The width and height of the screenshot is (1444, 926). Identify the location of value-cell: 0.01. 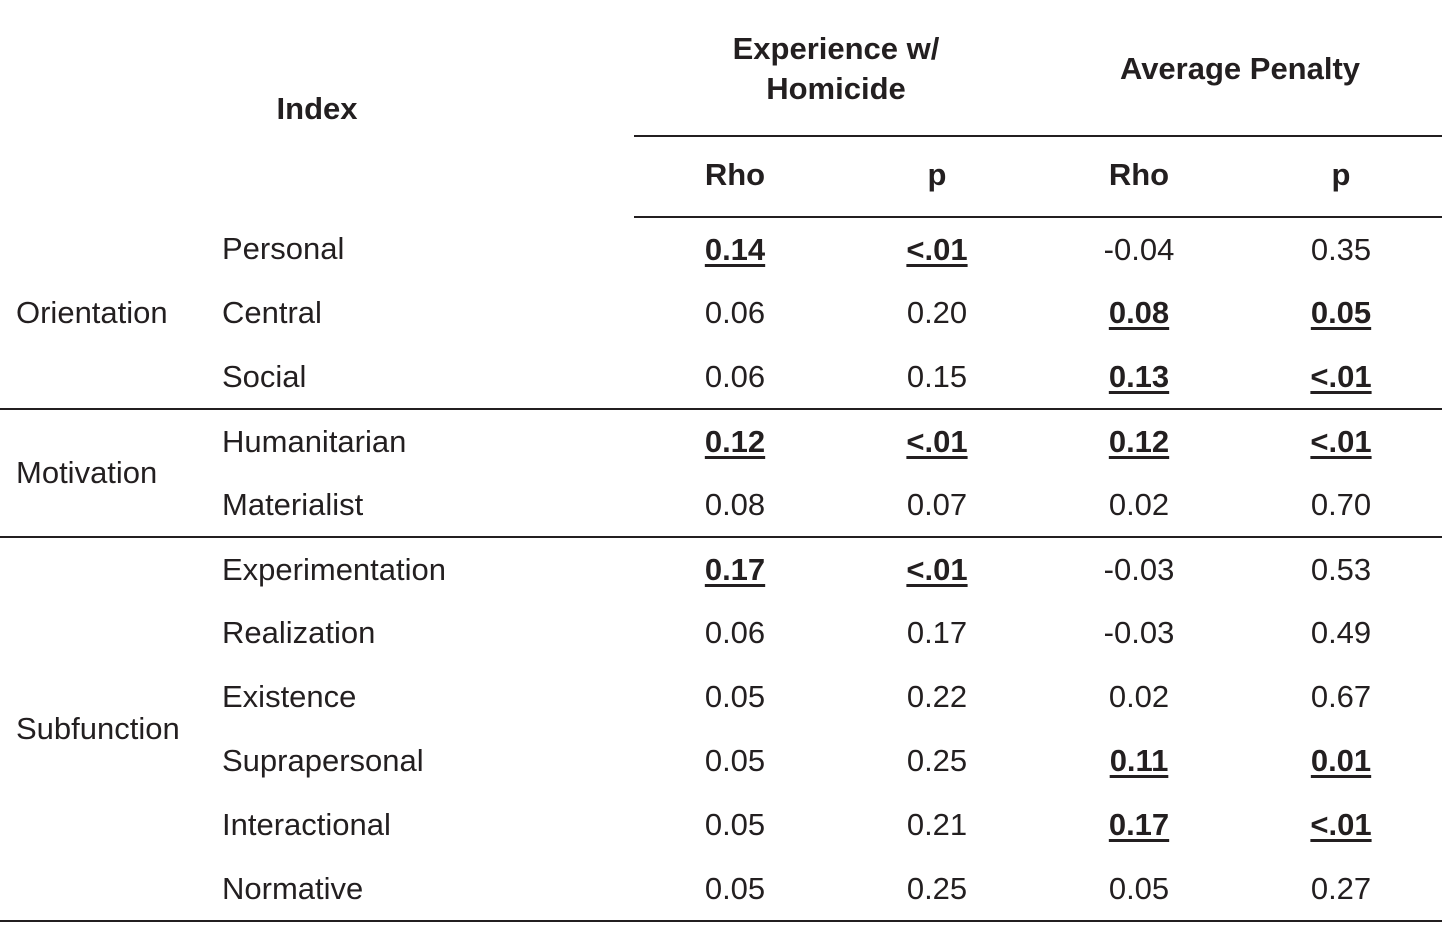
(1341, 761).